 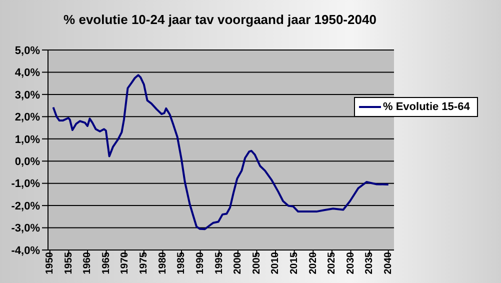 I want to click on y-tick-label: -1,0%, so click(x=25, y=184).